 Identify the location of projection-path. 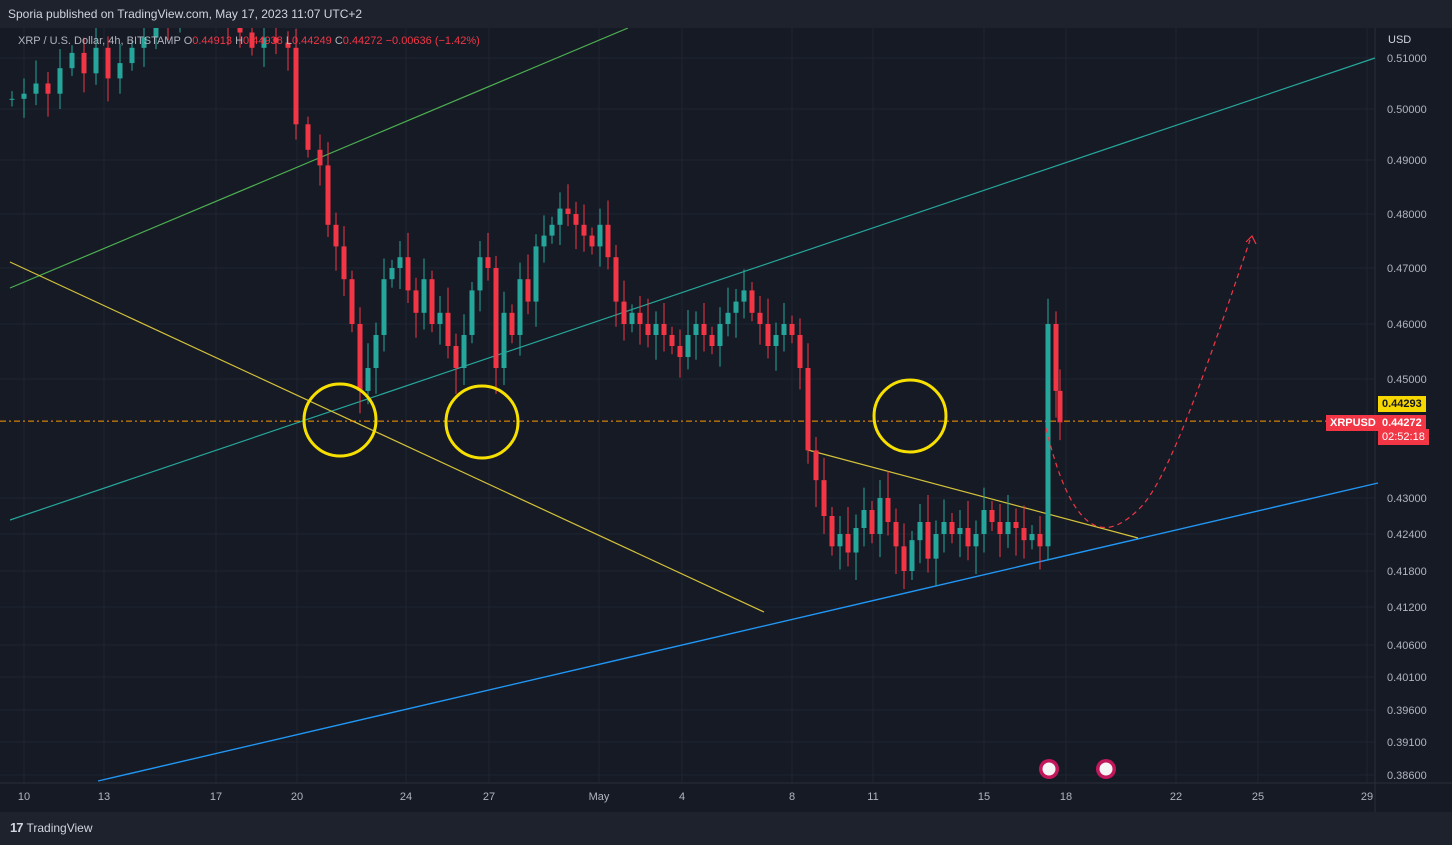
(1148, 383).